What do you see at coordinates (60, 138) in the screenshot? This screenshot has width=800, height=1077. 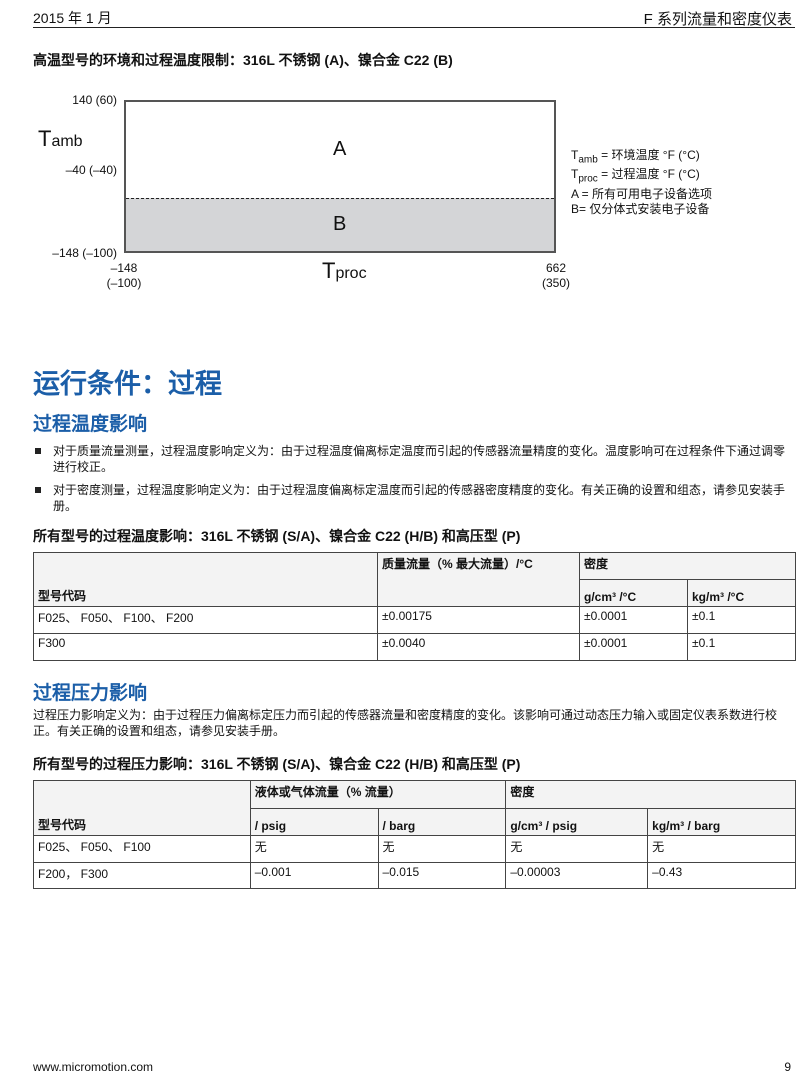 I see `y-axis-label: Tamb` at bounding box center [60, 138].